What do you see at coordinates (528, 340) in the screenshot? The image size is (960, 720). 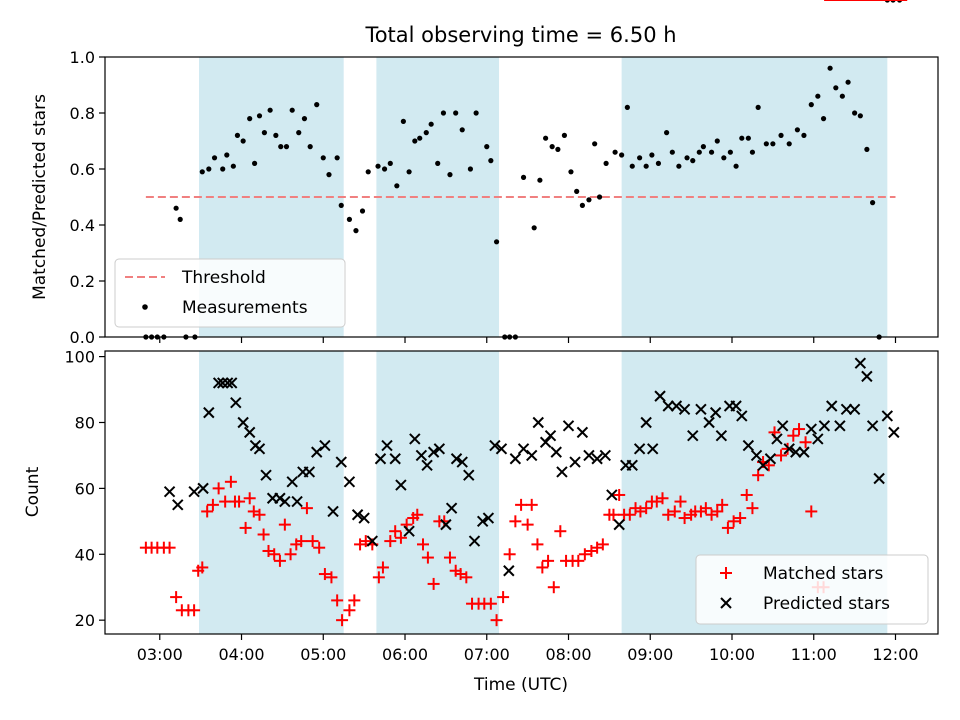 I see `top-x-ticks` at bounding box center [528, 340].